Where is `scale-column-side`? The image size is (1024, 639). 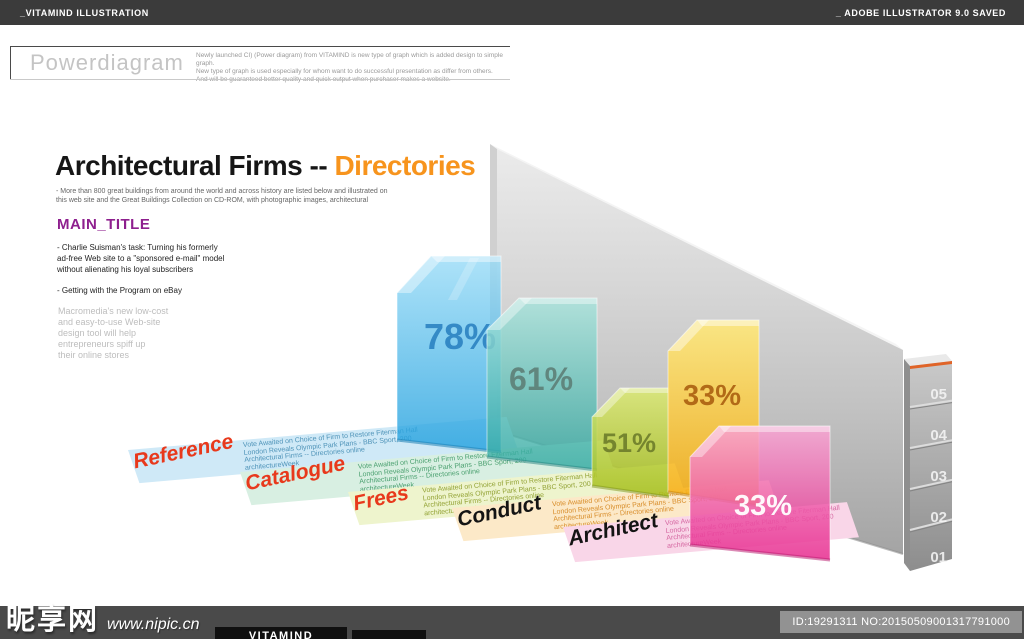
scale-column-side is located at coordinates (907, 465).